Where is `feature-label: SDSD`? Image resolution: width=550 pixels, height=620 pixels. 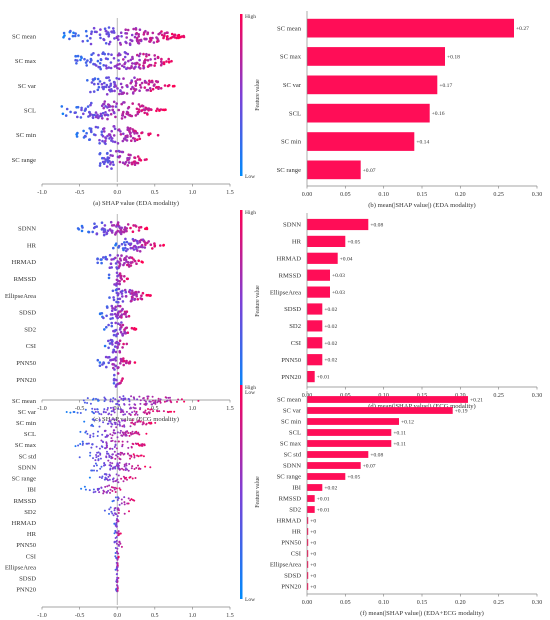
feature-label: SDSD is located at coordinates (27, 579).